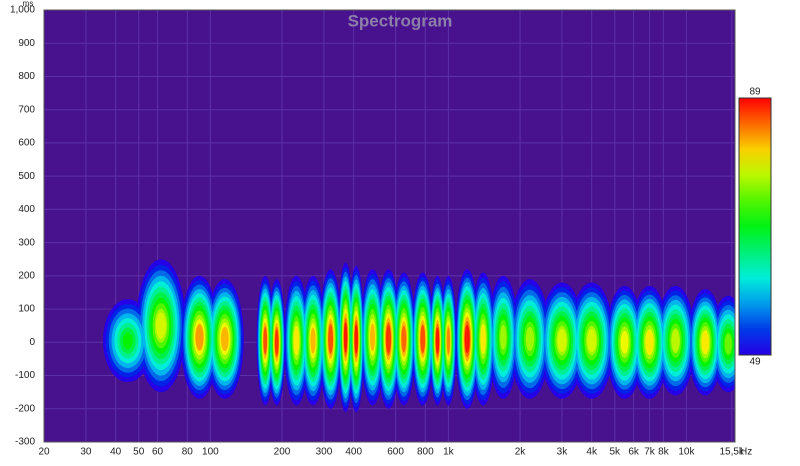 The width and height of the screenshot is (800, 466). Describe the element at coordinates (755, 362) in the screenshot. I see `colorbar-min: 49` at that location.